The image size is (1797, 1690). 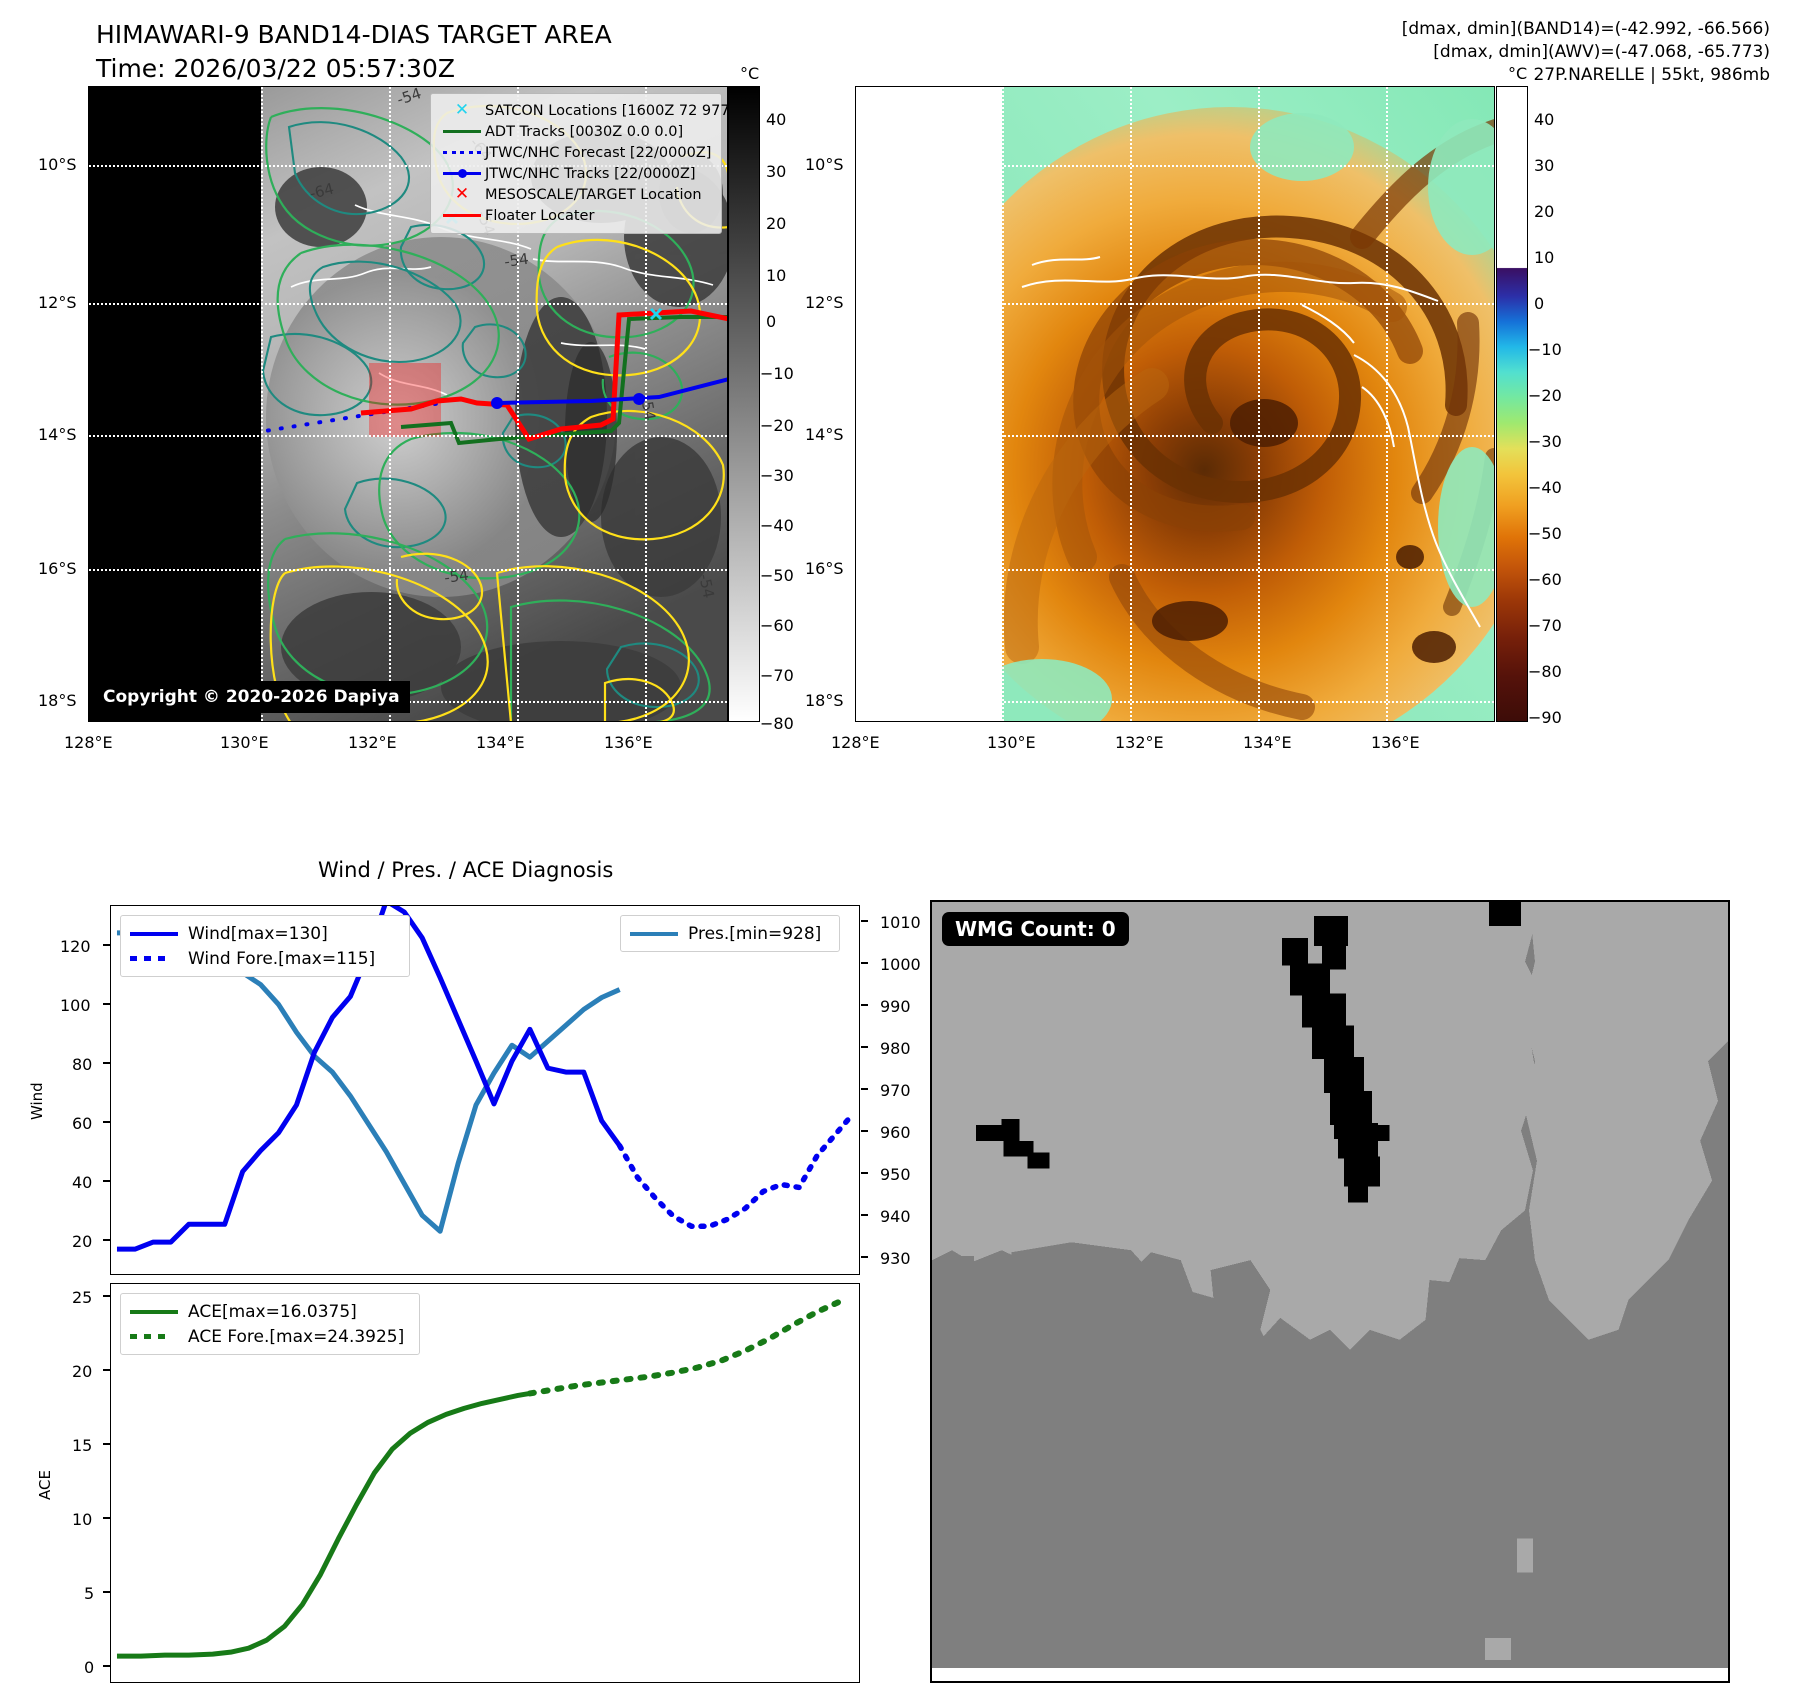 I want to click on wv-lat-12s: 12°S, so click(x=824, y=302).